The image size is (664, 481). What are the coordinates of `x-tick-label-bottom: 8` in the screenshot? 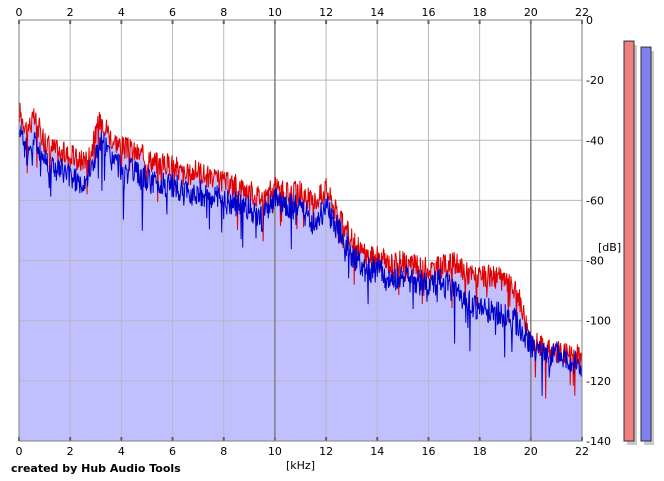 It's located at (223, 451).